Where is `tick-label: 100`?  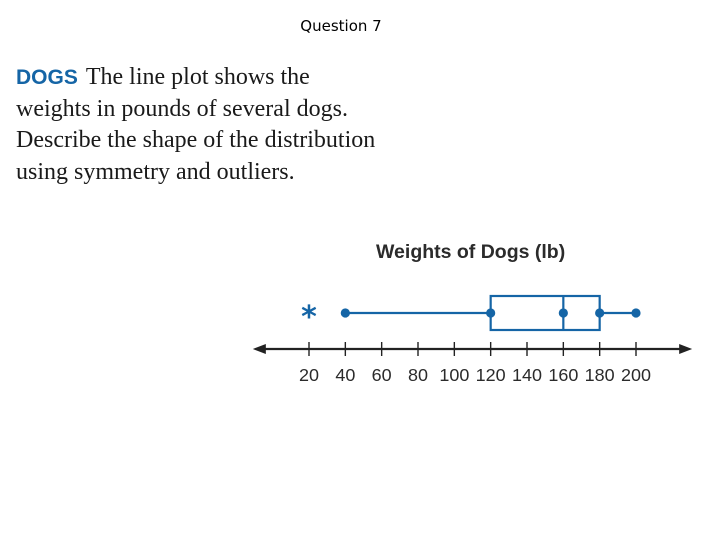
tick-label: 100 is located at coordinates (454, 375).